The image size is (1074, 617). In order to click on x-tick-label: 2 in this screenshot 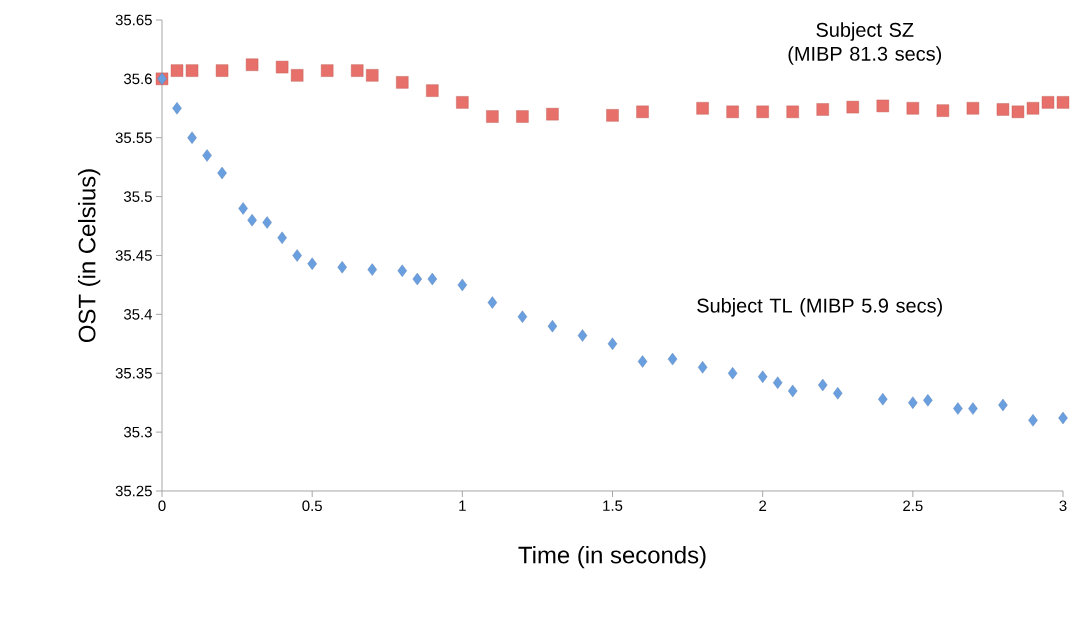, I will do `click(763, 505)`.